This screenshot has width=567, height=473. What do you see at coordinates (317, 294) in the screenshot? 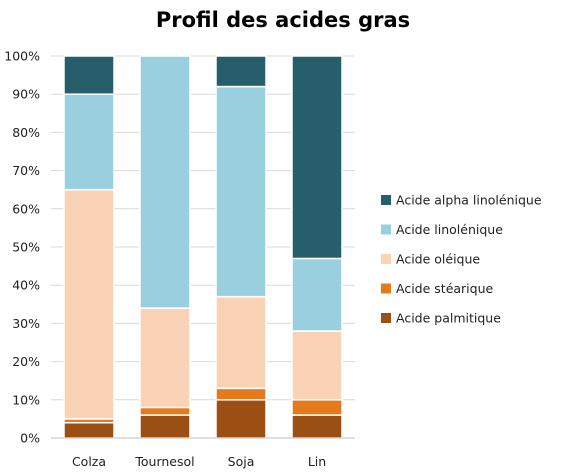
I see `bar-lin-acide-linolenique` at bounding box center [317, 294].